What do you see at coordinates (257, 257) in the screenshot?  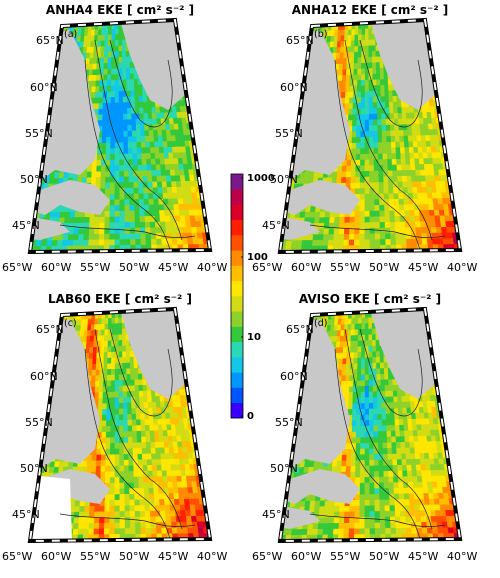 I see `colorbar-tick-label: 100` at bounding box center [257, 257].